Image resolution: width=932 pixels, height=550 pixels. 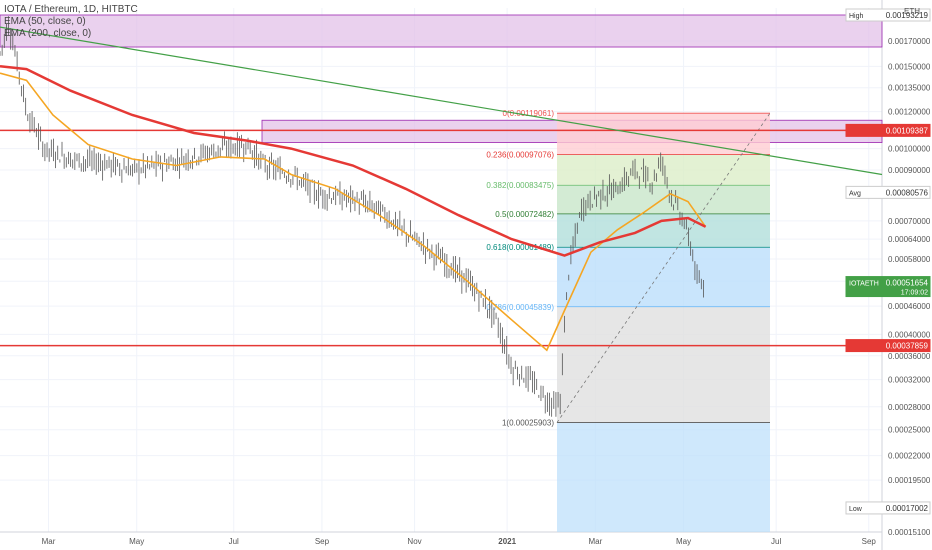 What do you see at coordinates (909, 149) in the screenshot?
I see `y-tick-label: 0.00100000` at bounding box center [909, 149].